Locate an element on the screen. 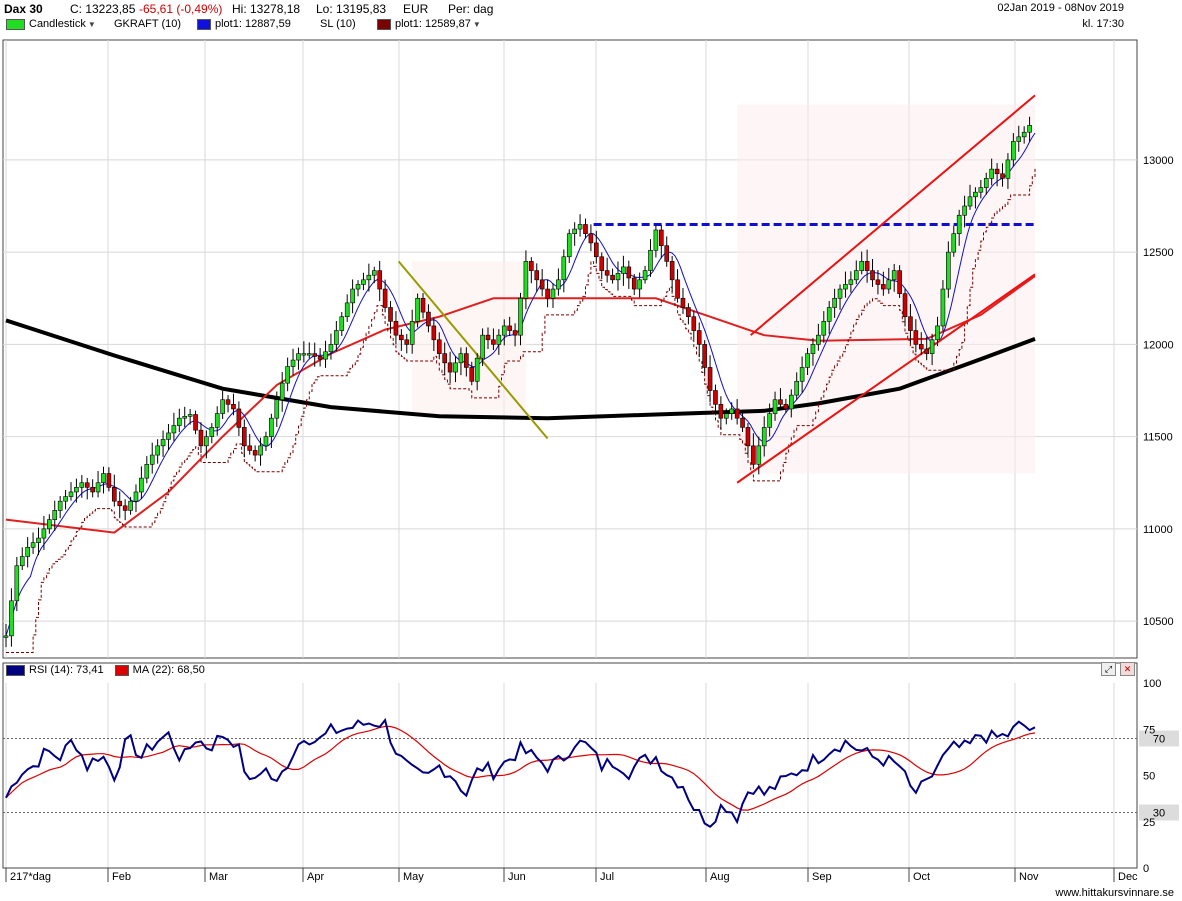 The width and height of the screenshot is (1182, 901). x-tick-label: Jul is located at coordinates (607, 877).